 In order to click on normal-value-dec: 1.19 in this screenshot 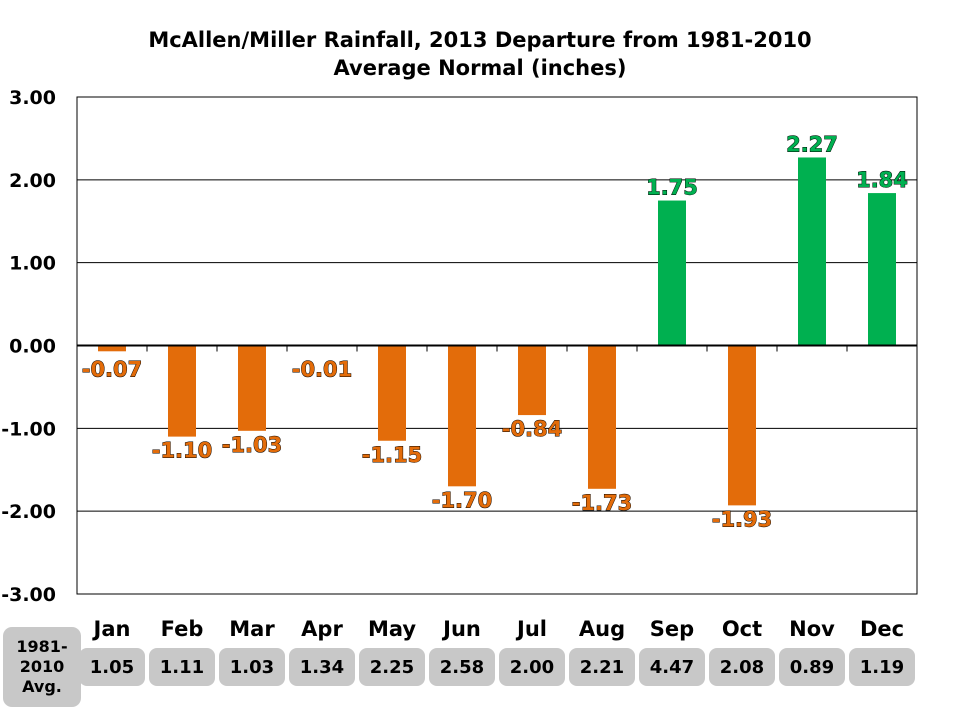, I will do `click(882, 667)`.